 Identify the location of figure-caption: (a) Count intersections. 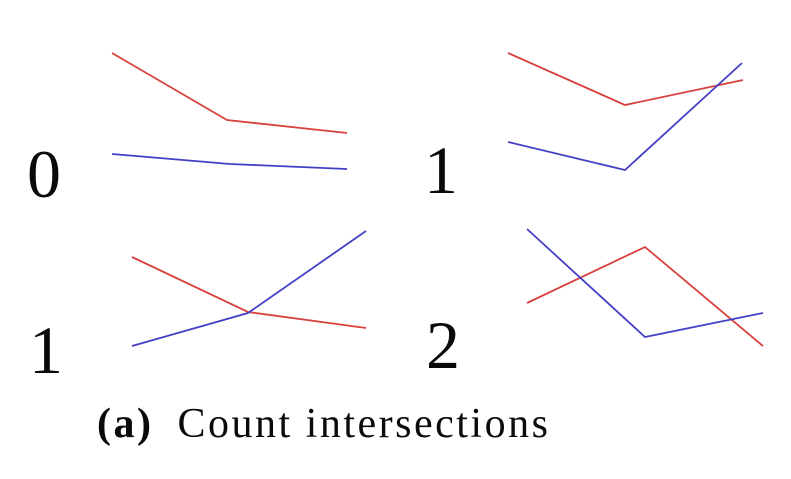
(323, 424).